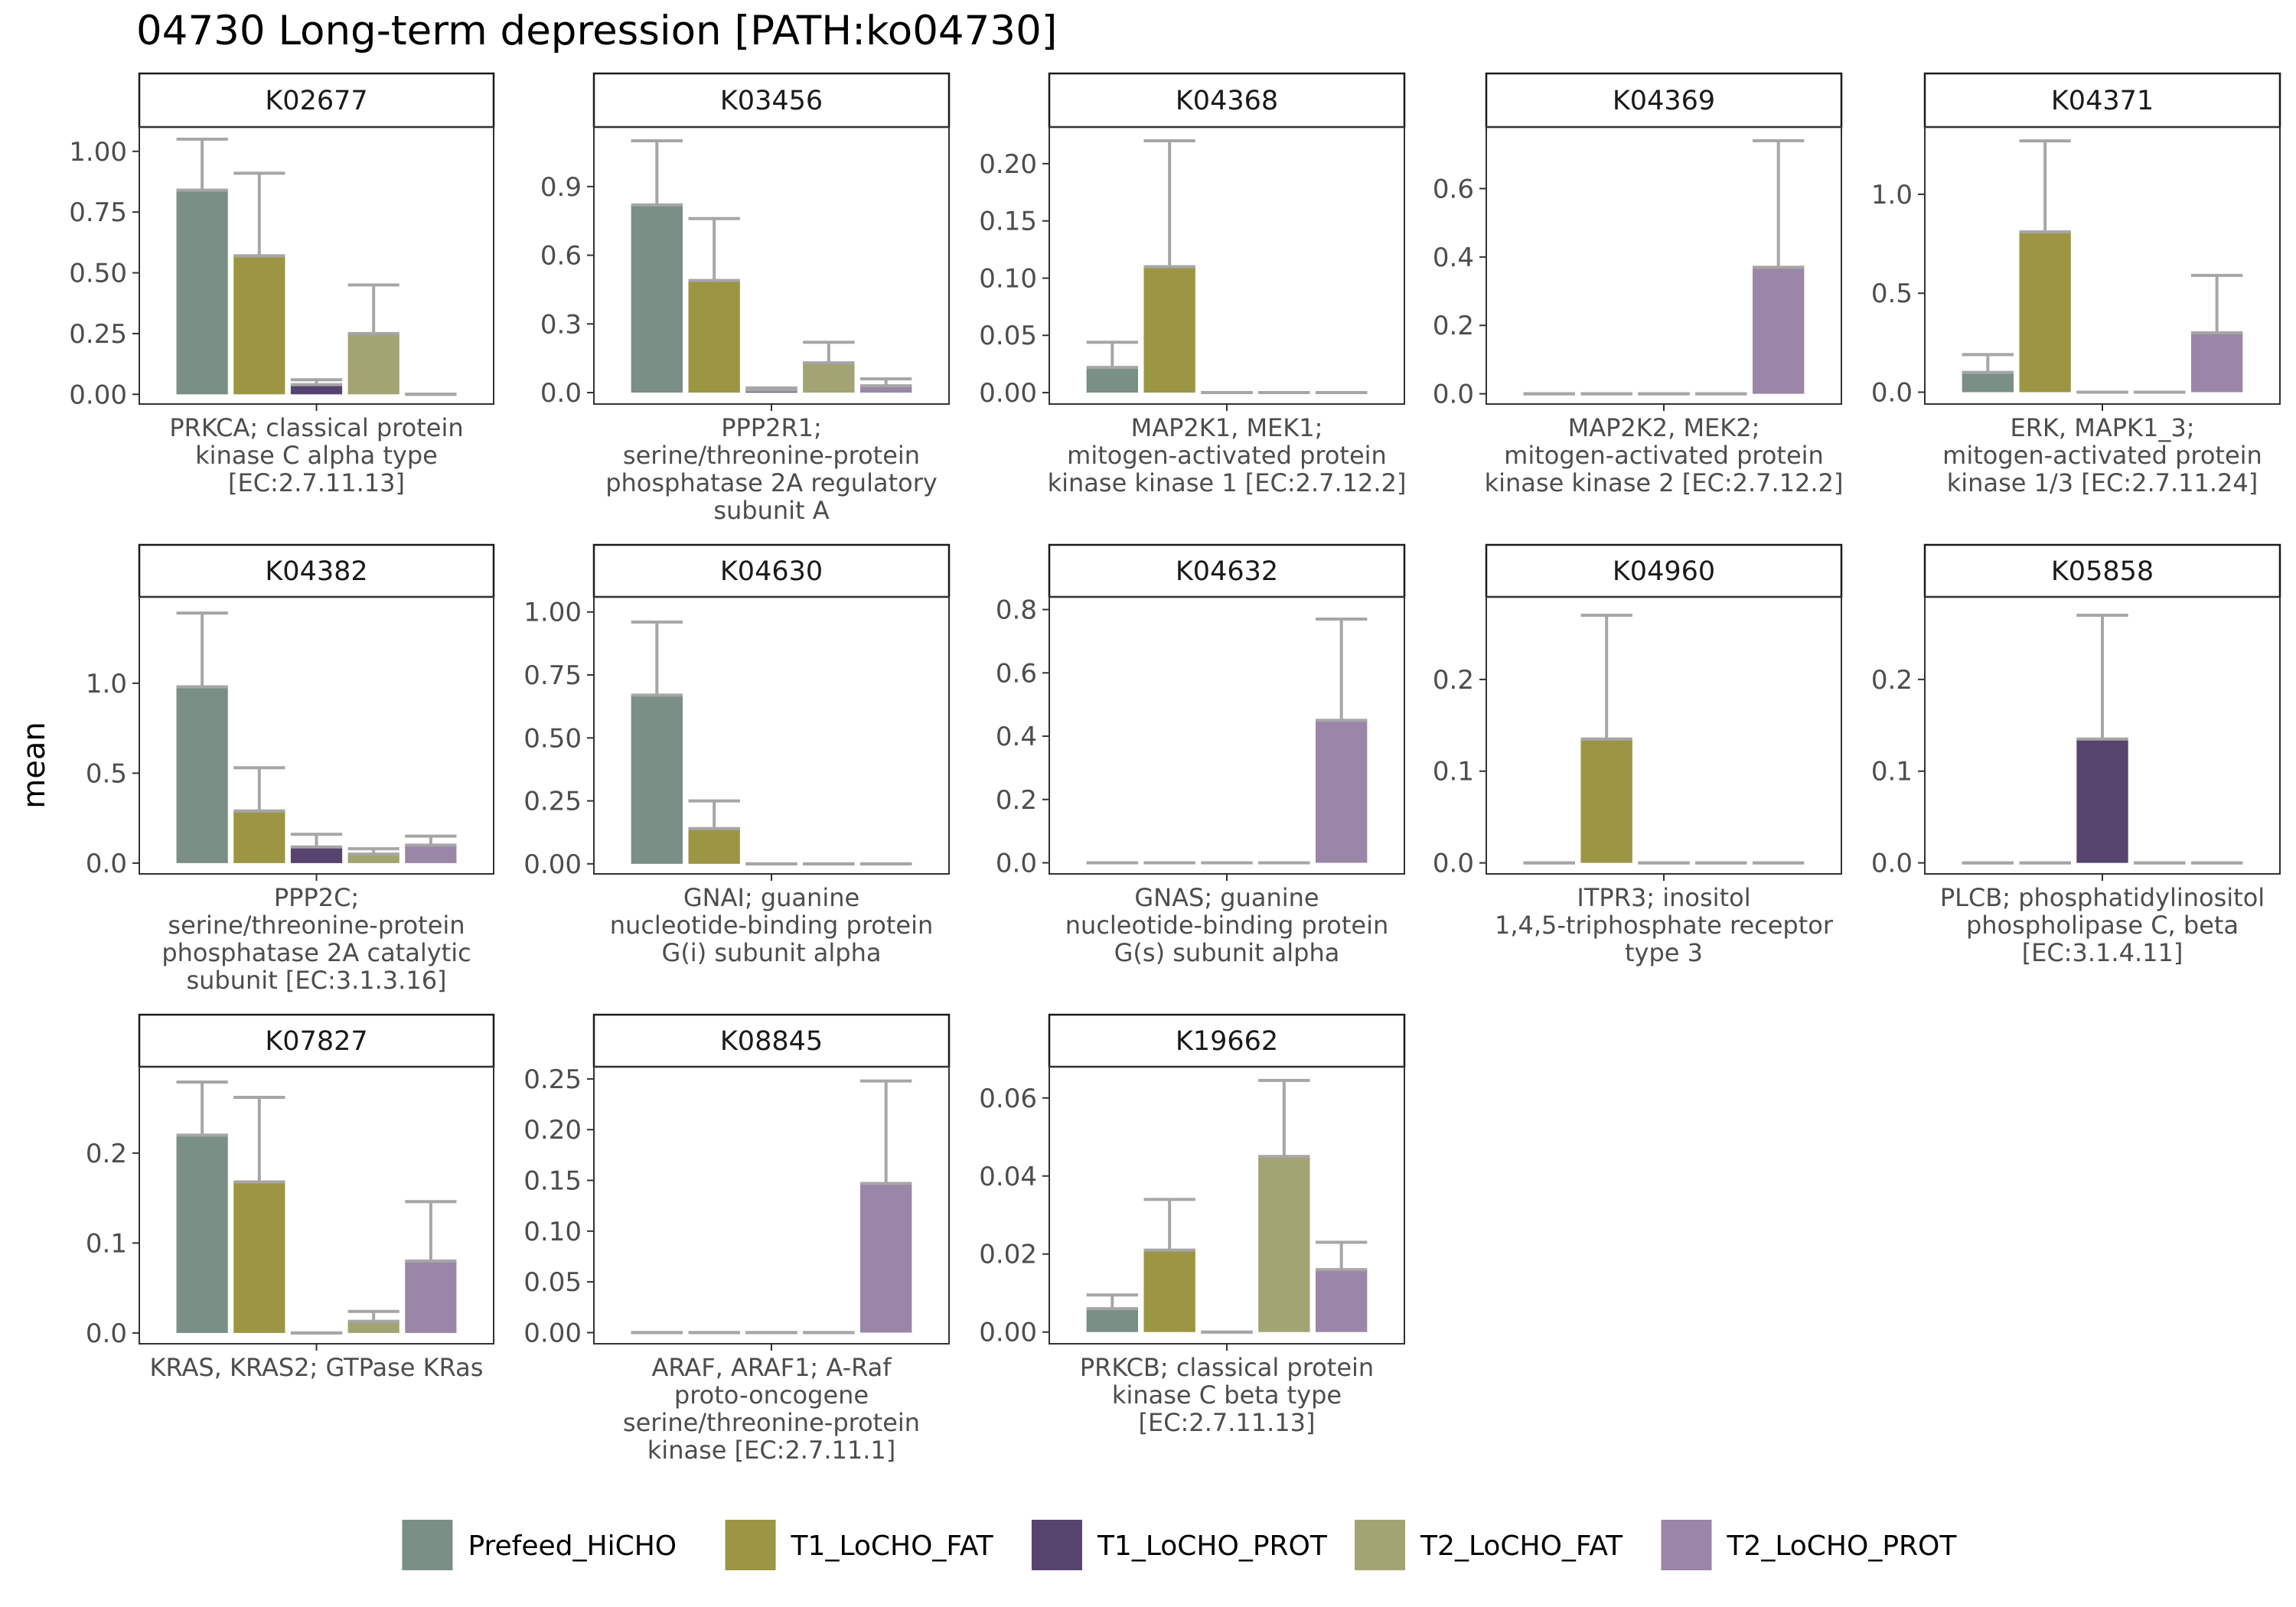  I want to click on strip-label-K08845: K08845, so click(771, 1041).